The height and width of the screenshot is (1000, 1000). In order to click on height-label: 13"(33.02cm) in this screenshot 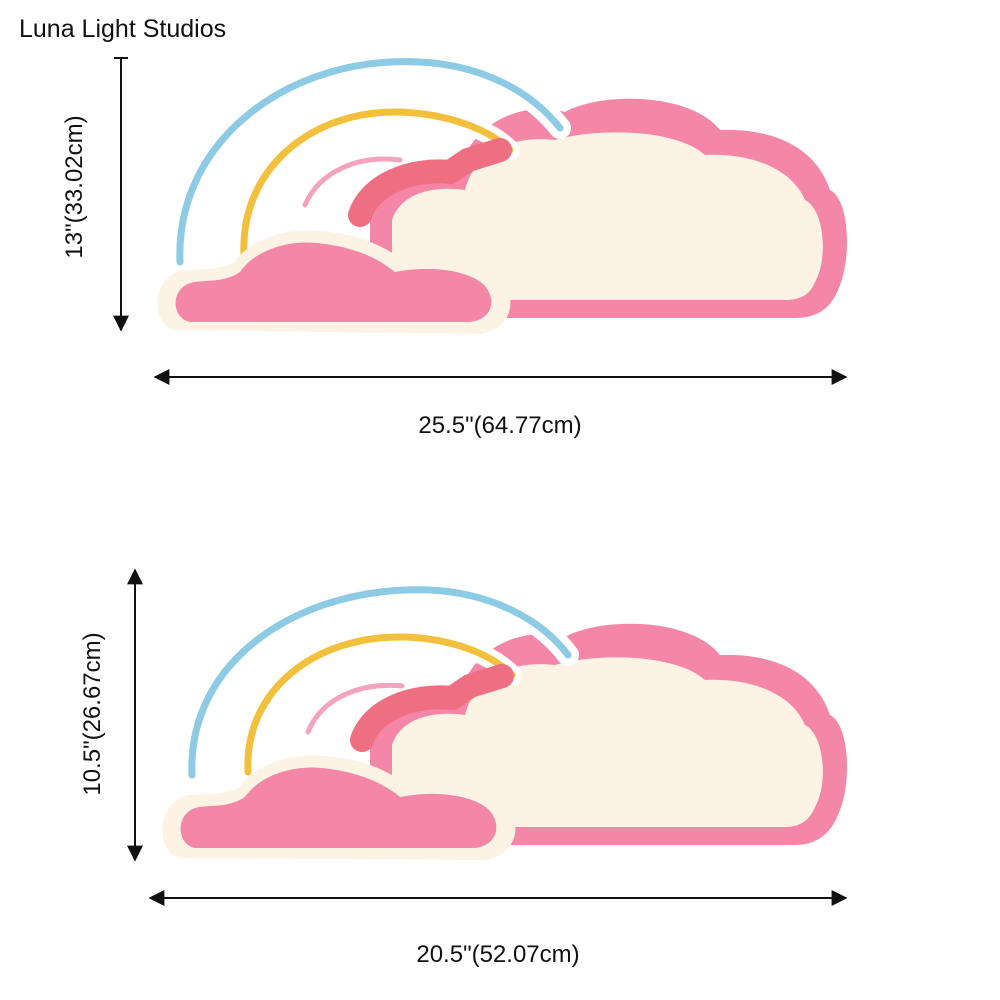, I will do `click(74, 187)`.